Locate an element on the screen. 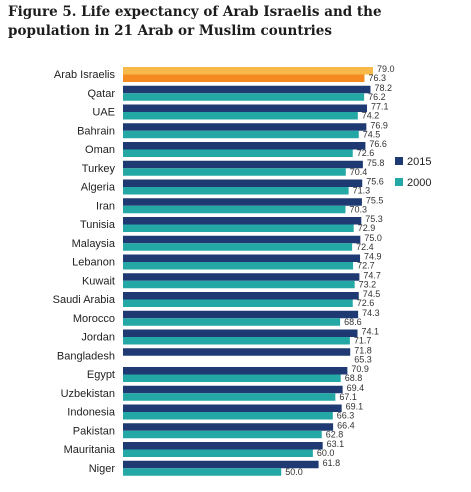 This screenshot has width=471, height=492. value-label-2015-lebanon: 74.9 is located at coordinates (373, 257).